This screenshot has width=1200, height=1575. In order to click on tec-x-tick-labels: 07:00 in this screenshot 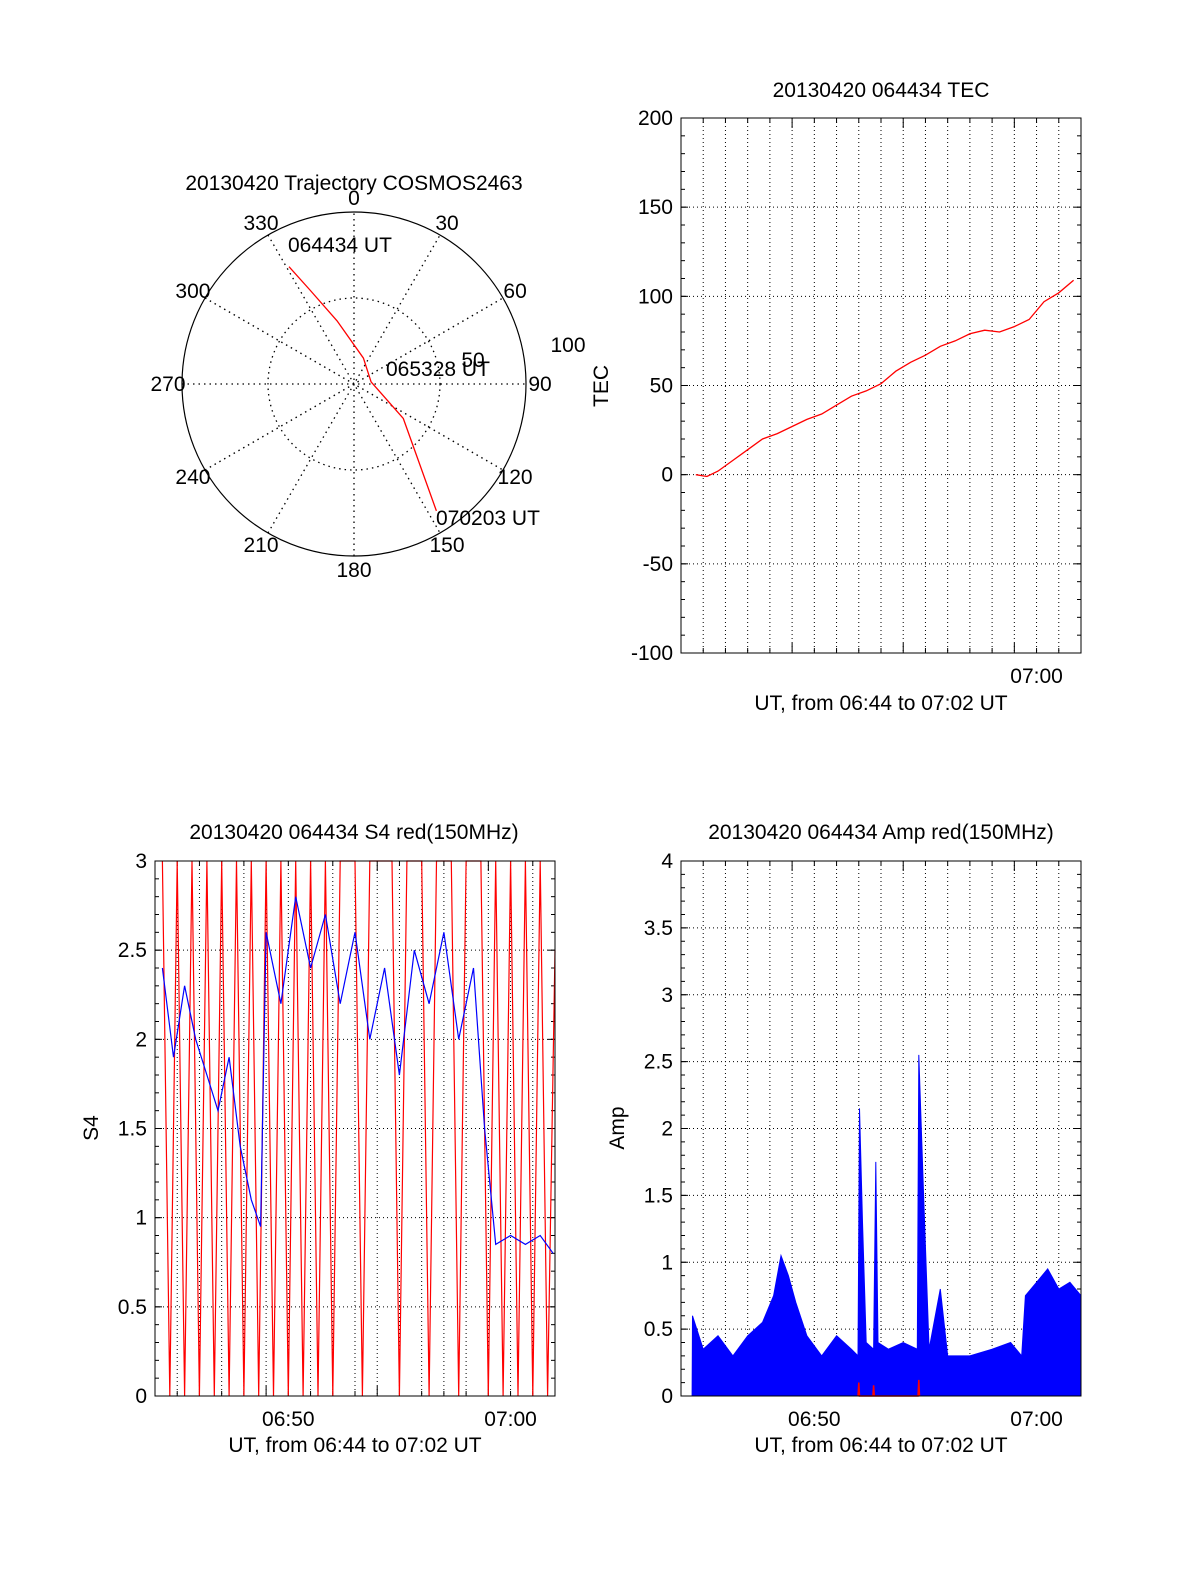, I will do `click(1036, 676)`.